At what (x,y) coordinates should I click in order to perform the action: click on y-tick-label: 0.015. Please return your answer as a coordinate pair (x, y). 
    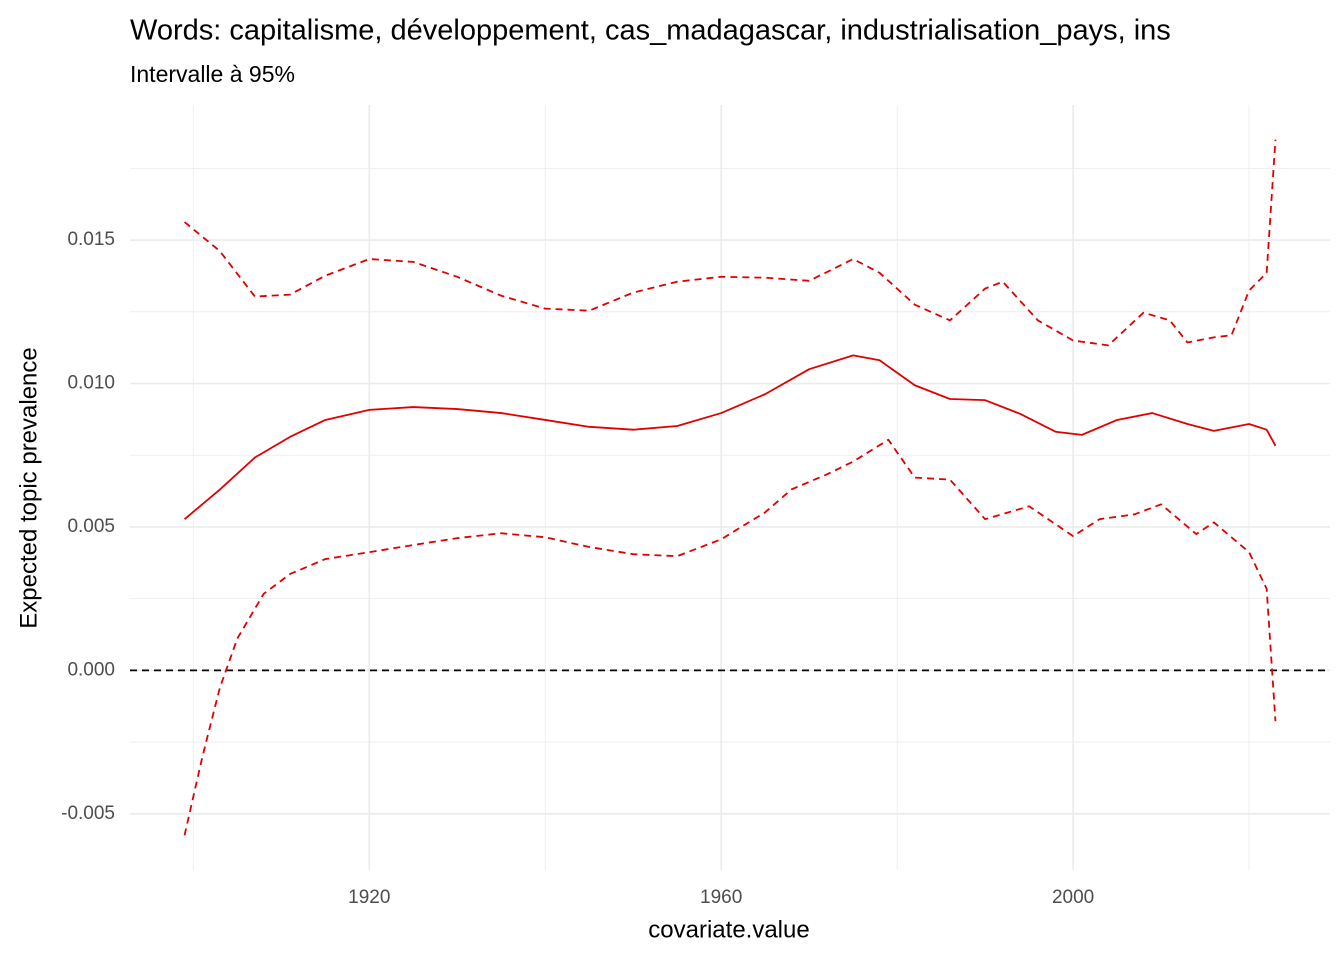
    Looking at the image, I should click on (91, 239).